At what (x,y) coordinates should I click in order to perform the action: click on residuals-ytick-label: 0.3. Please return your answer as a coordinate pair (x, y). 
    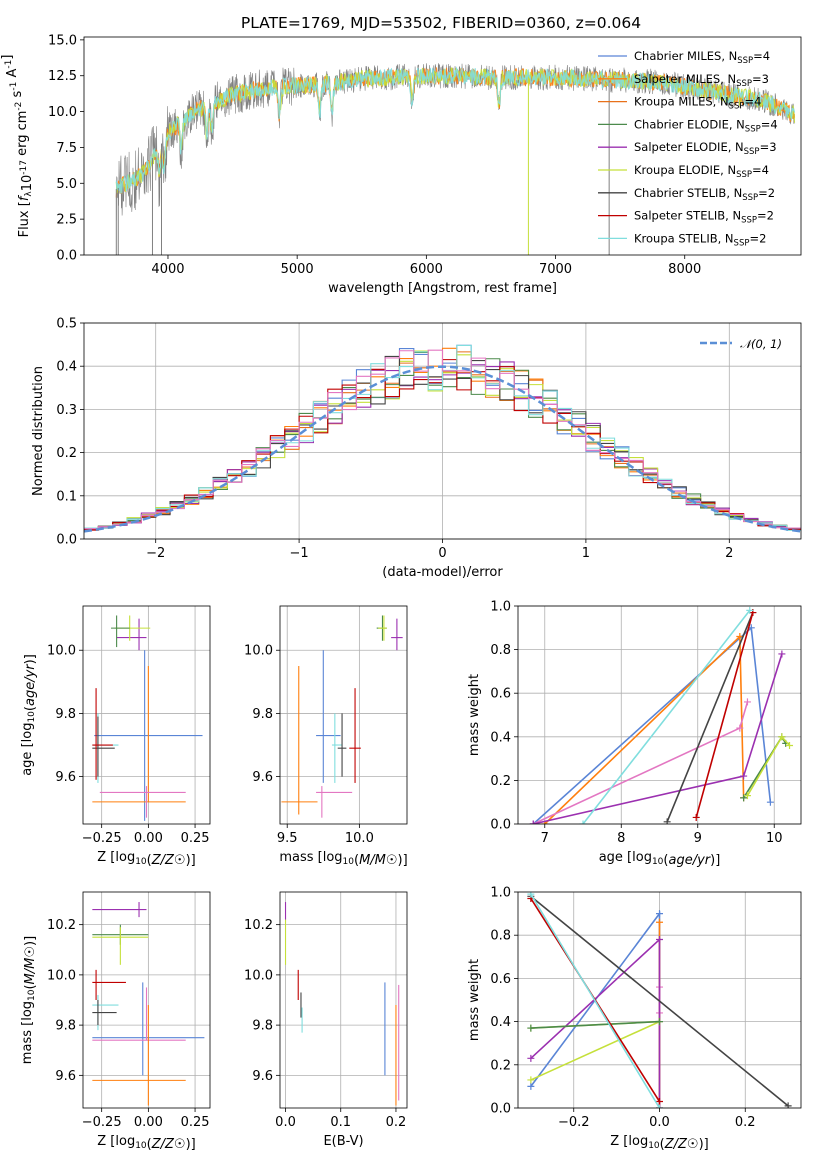
    Looking at the image, I should click on (66, 410).